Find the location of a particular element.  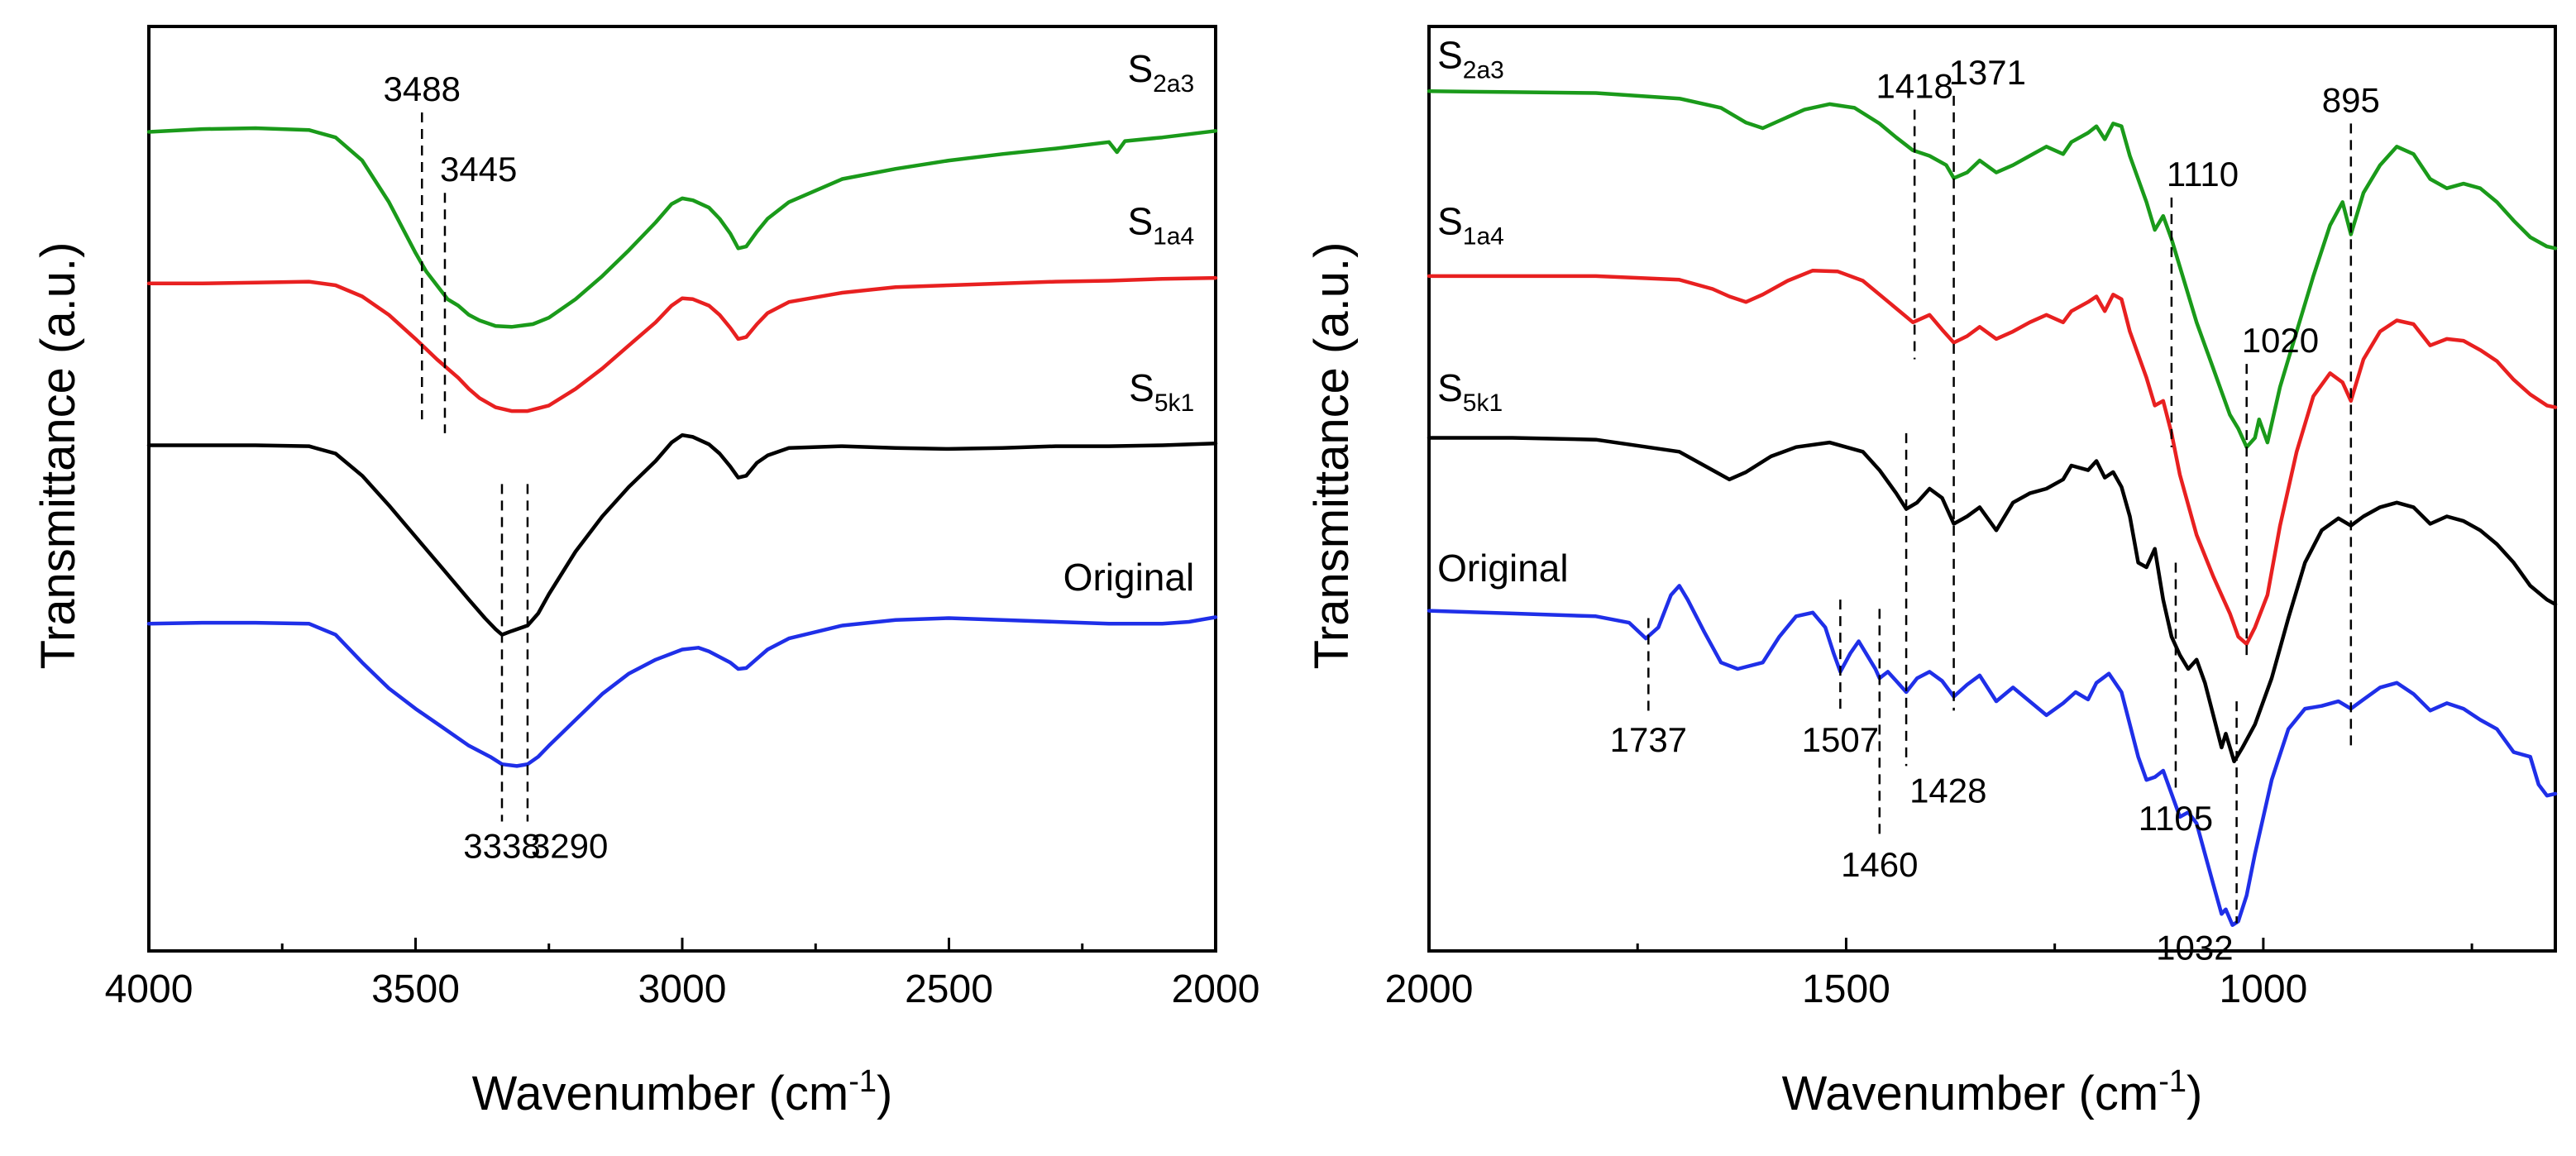

peak-label-3338: 3338 is located at coordinates (501, 845).